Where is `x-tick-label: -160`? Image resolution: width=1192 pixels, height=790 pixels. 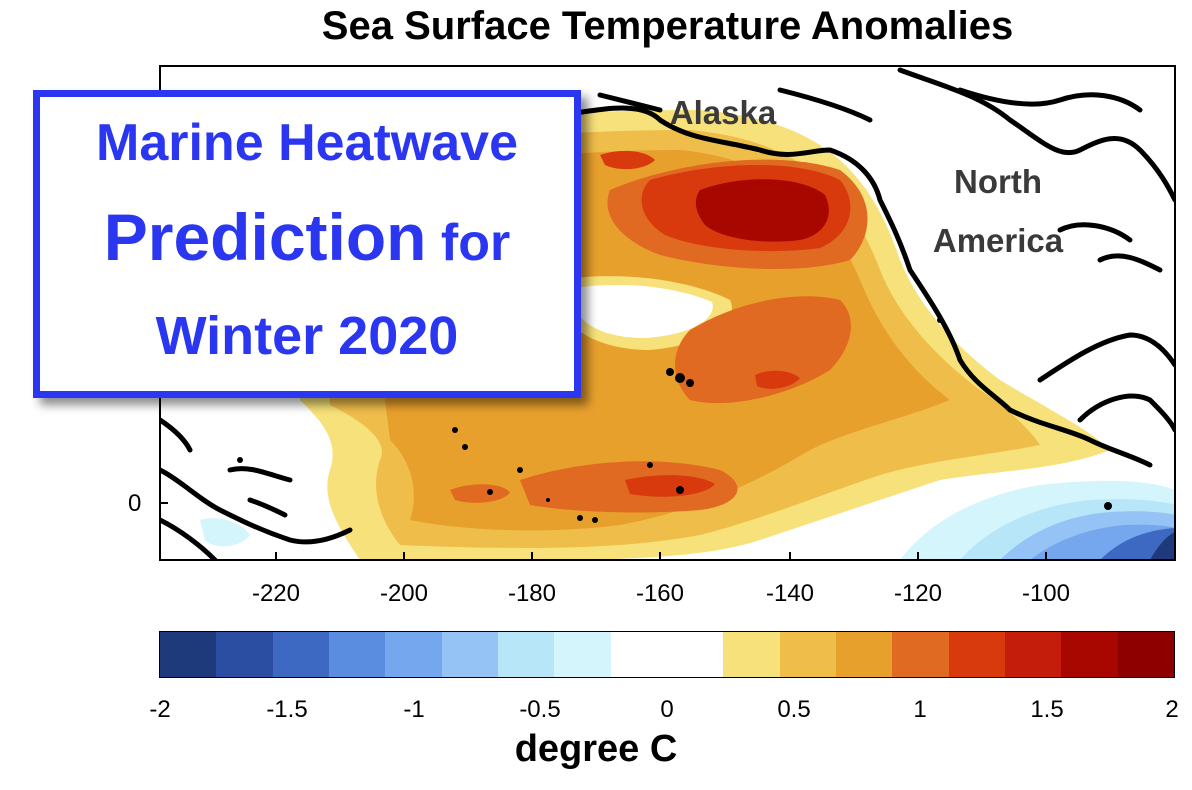
x-tick-label: -160 is located at coordinates (660, 593).